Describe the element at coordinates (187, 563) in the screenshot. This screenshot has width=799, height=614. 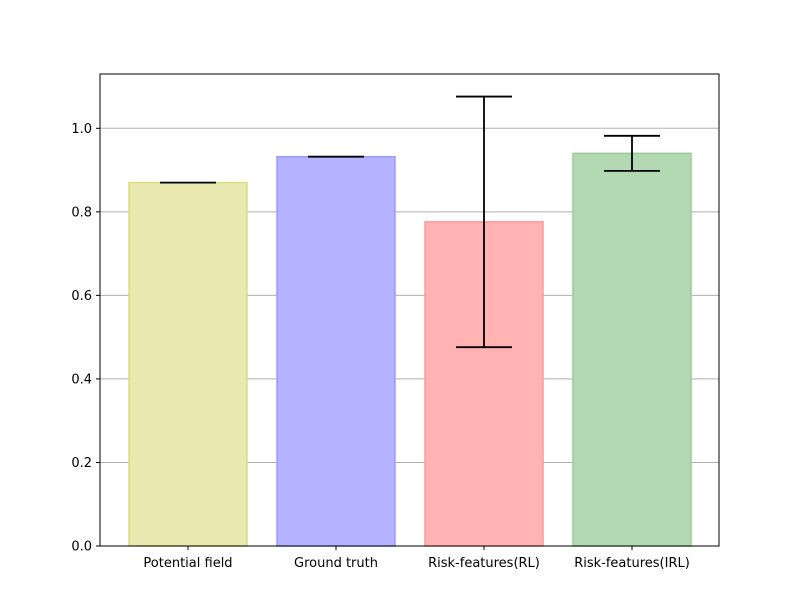
I see `x-tick-label: Potential field` at that location.